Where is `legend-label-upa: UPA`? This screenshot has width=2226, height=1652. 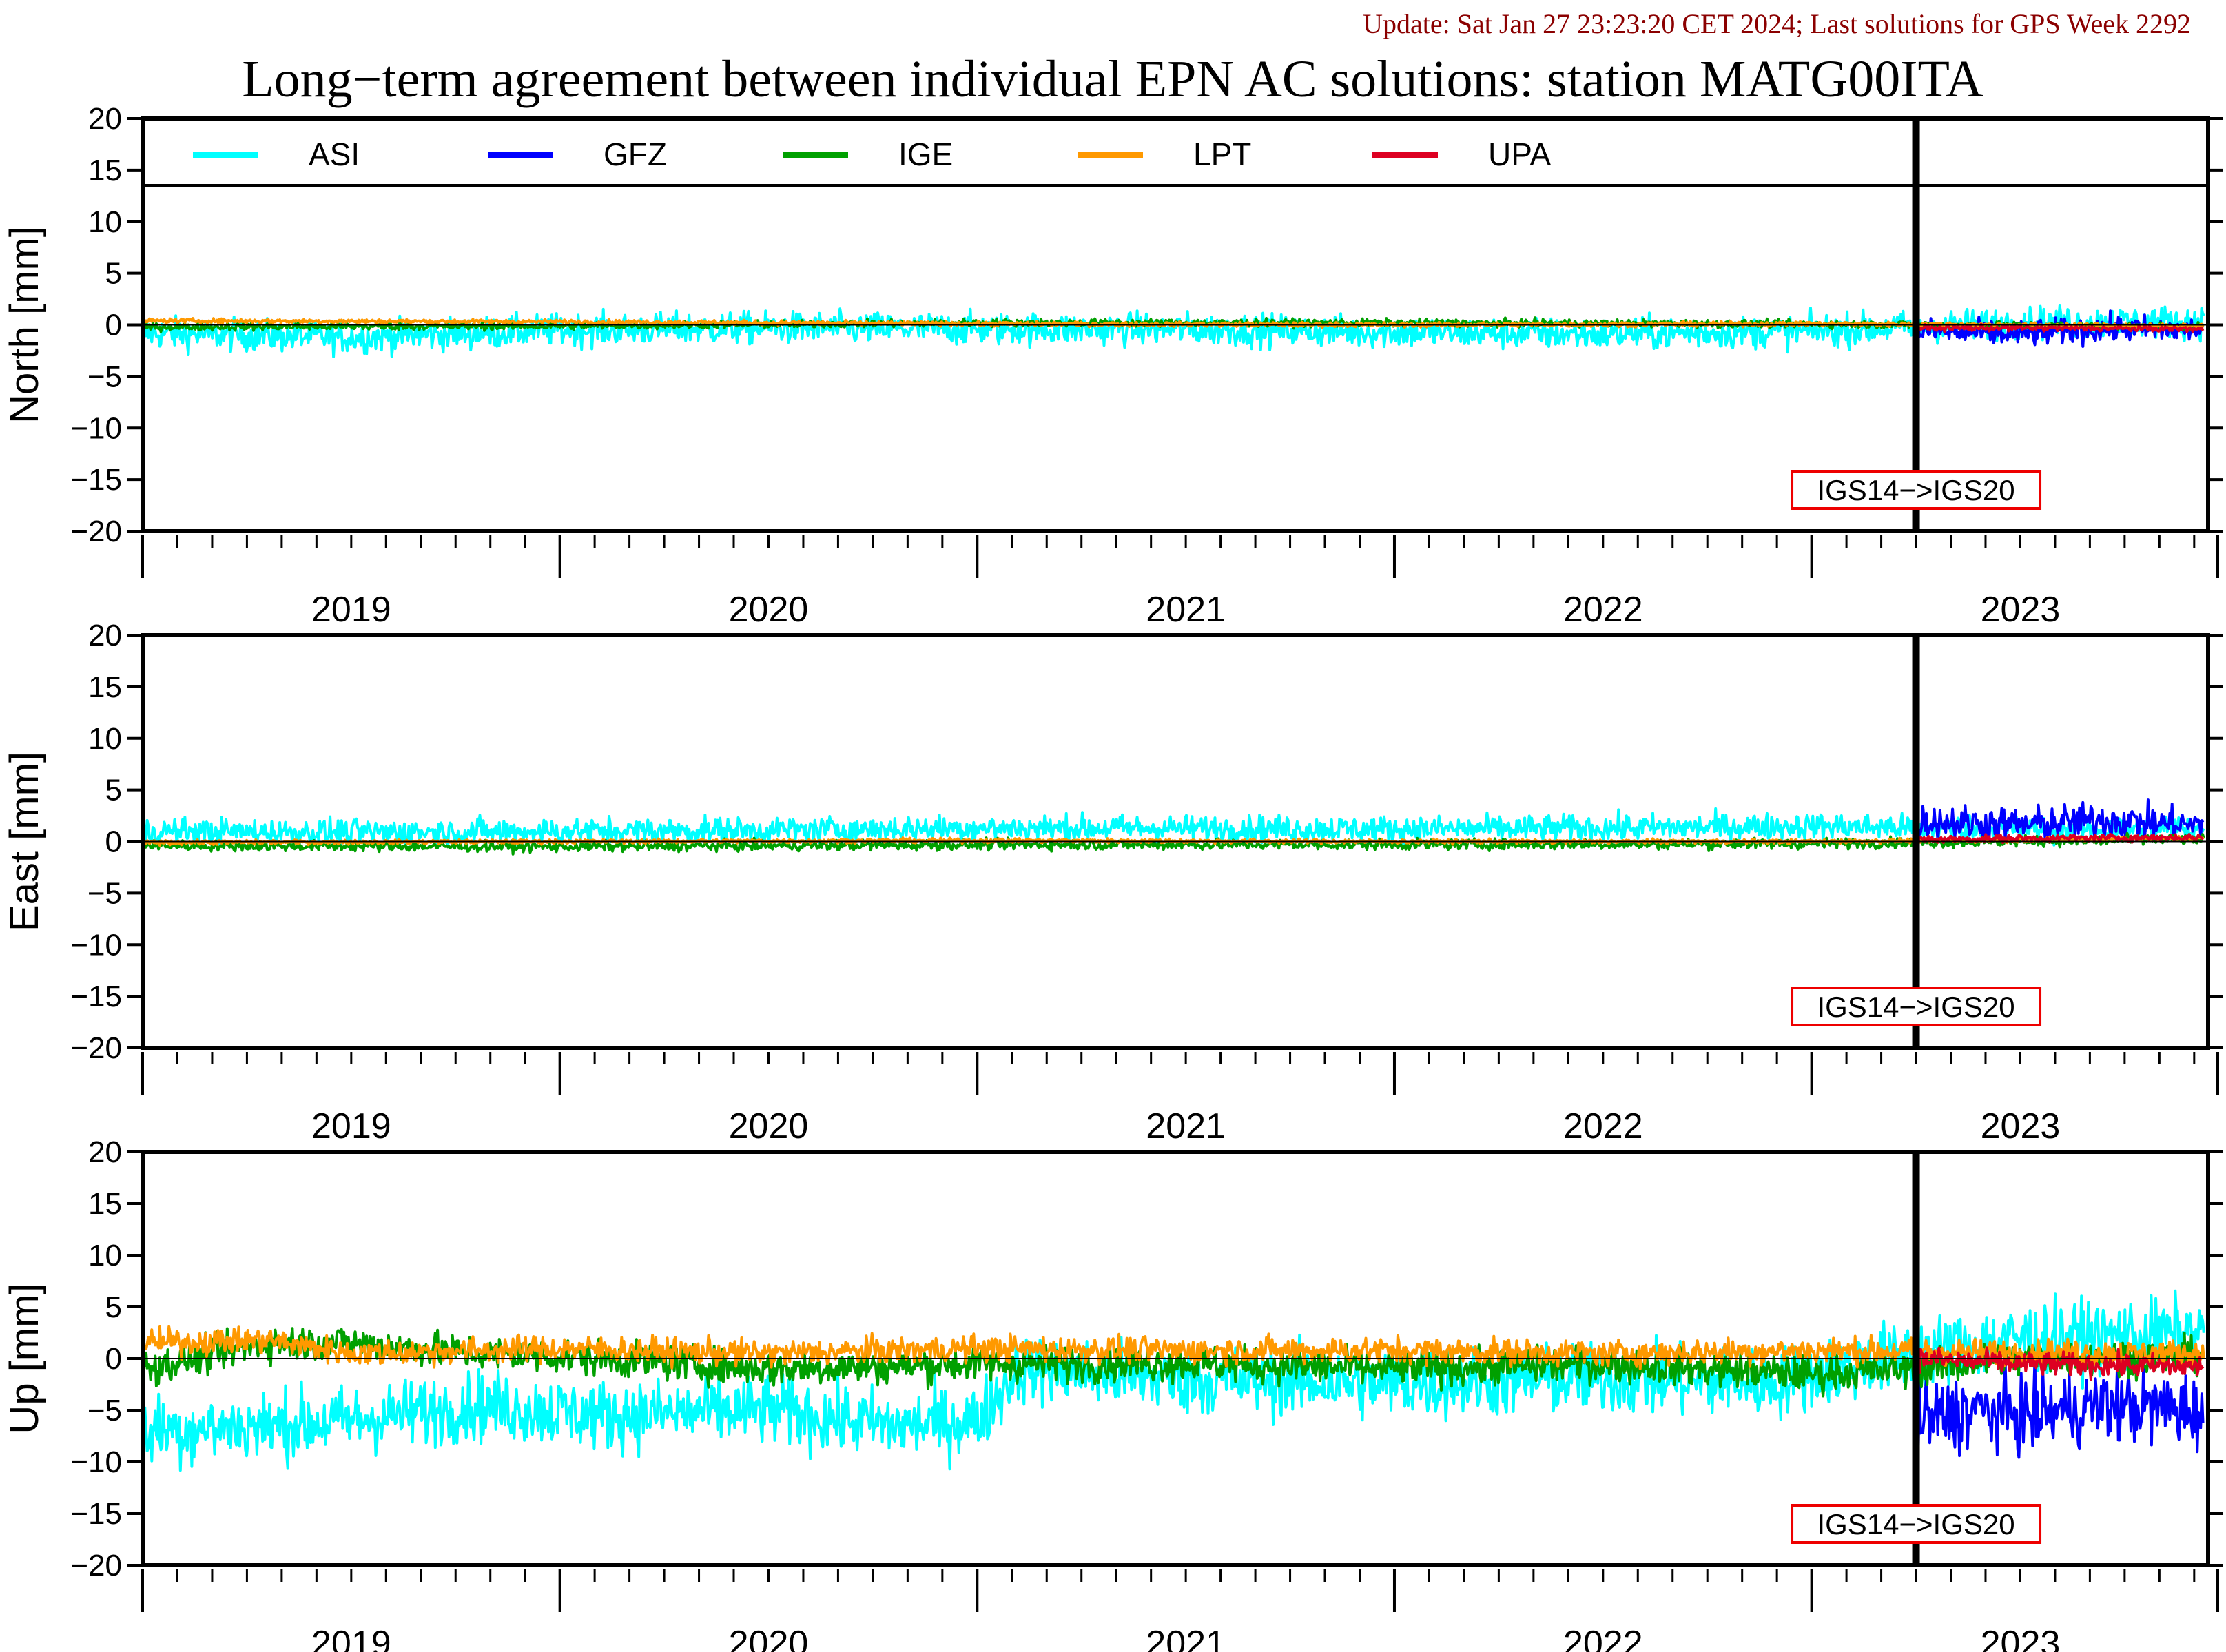
legend-label-upa: UPA is located at coordinates (1519, 154).